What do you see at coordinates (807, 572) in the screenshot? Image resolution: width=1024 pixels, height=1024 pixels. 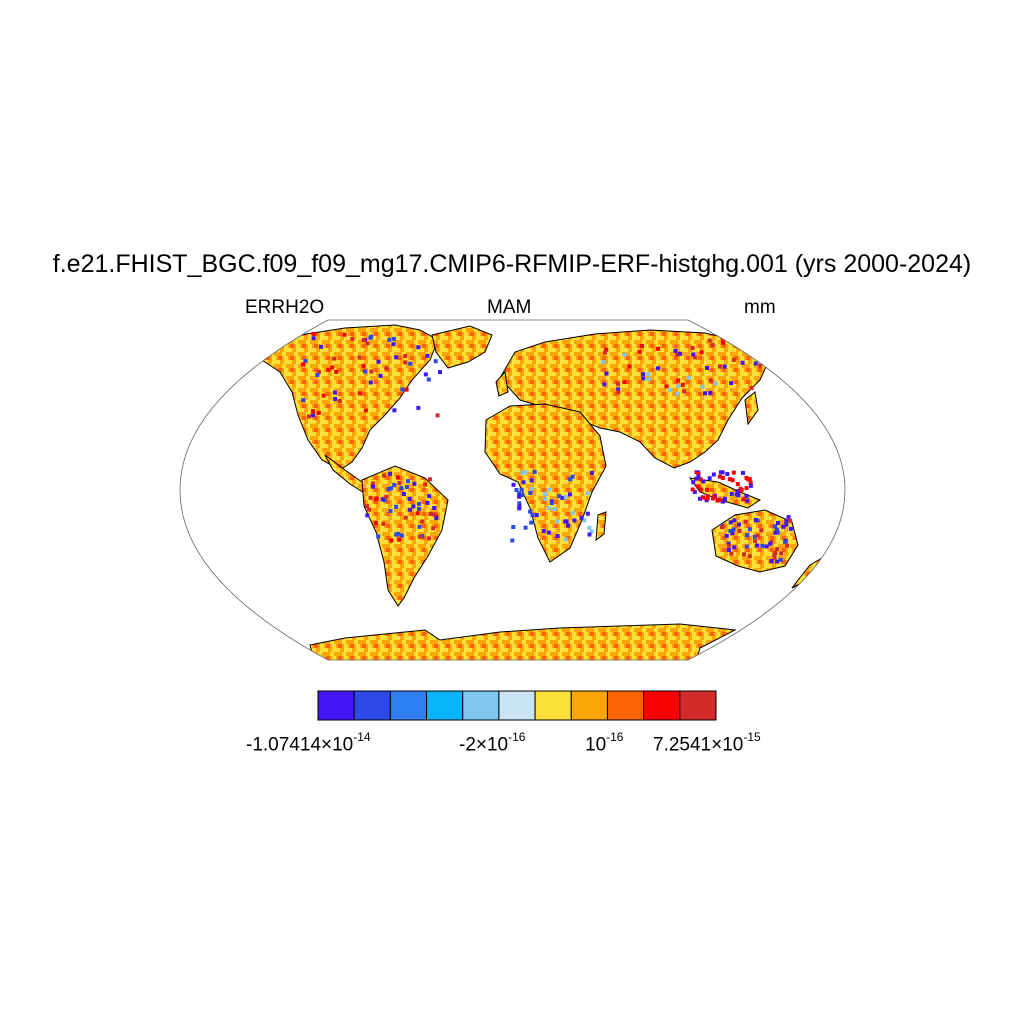 I see `island-new-zealand` at bounding box center [807, 572].